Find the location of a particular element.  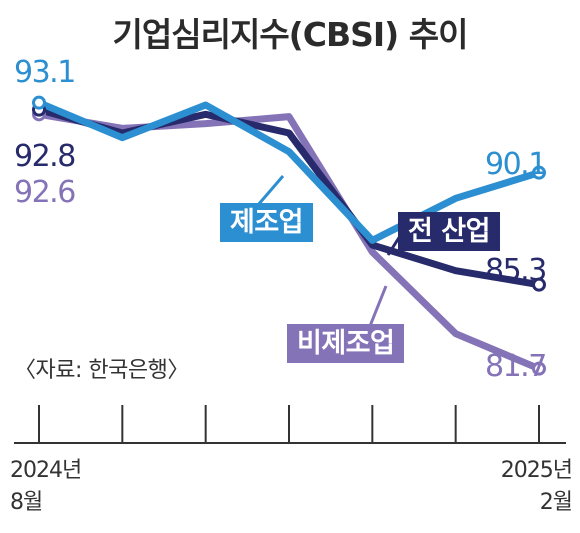

x-tick-label-end-month: 2월 is located at coordinates (556, 502).